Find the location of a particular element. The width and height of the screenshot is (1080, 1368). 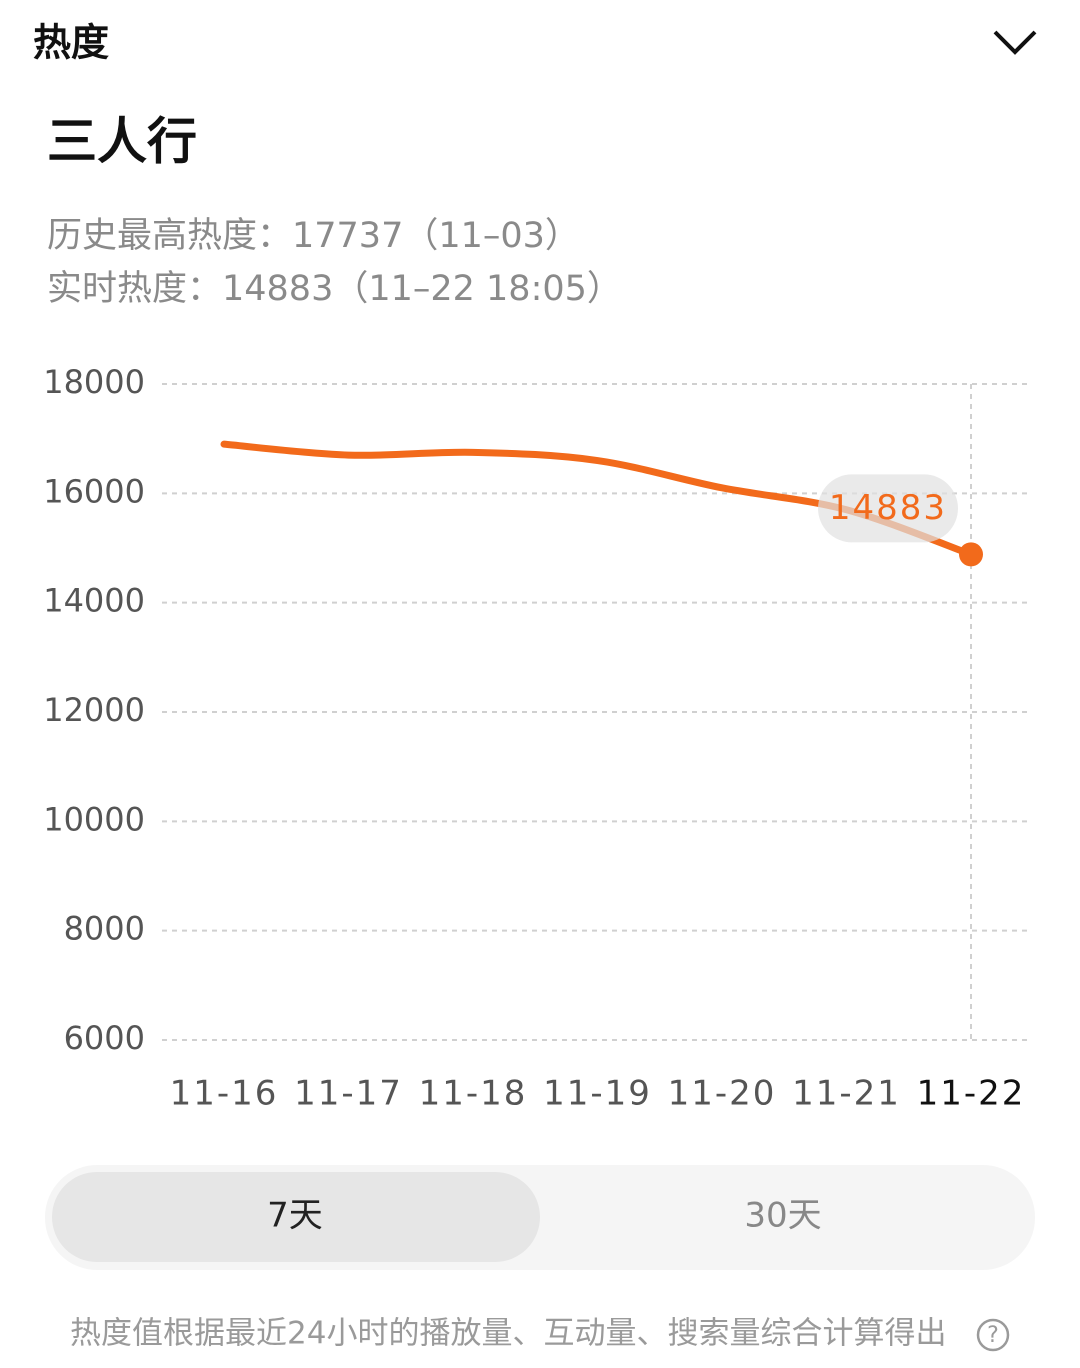

tab-selected is located at coordinates (296, 1217).